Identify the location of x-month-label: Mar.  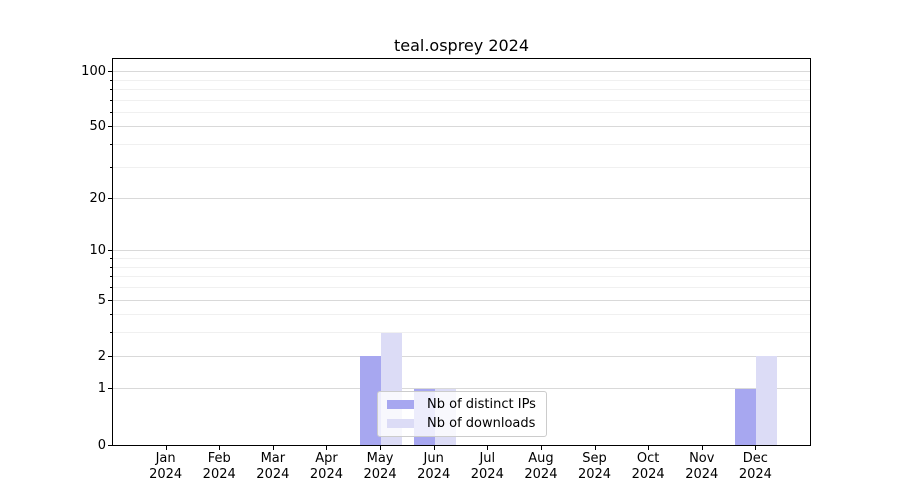
(273, 458).